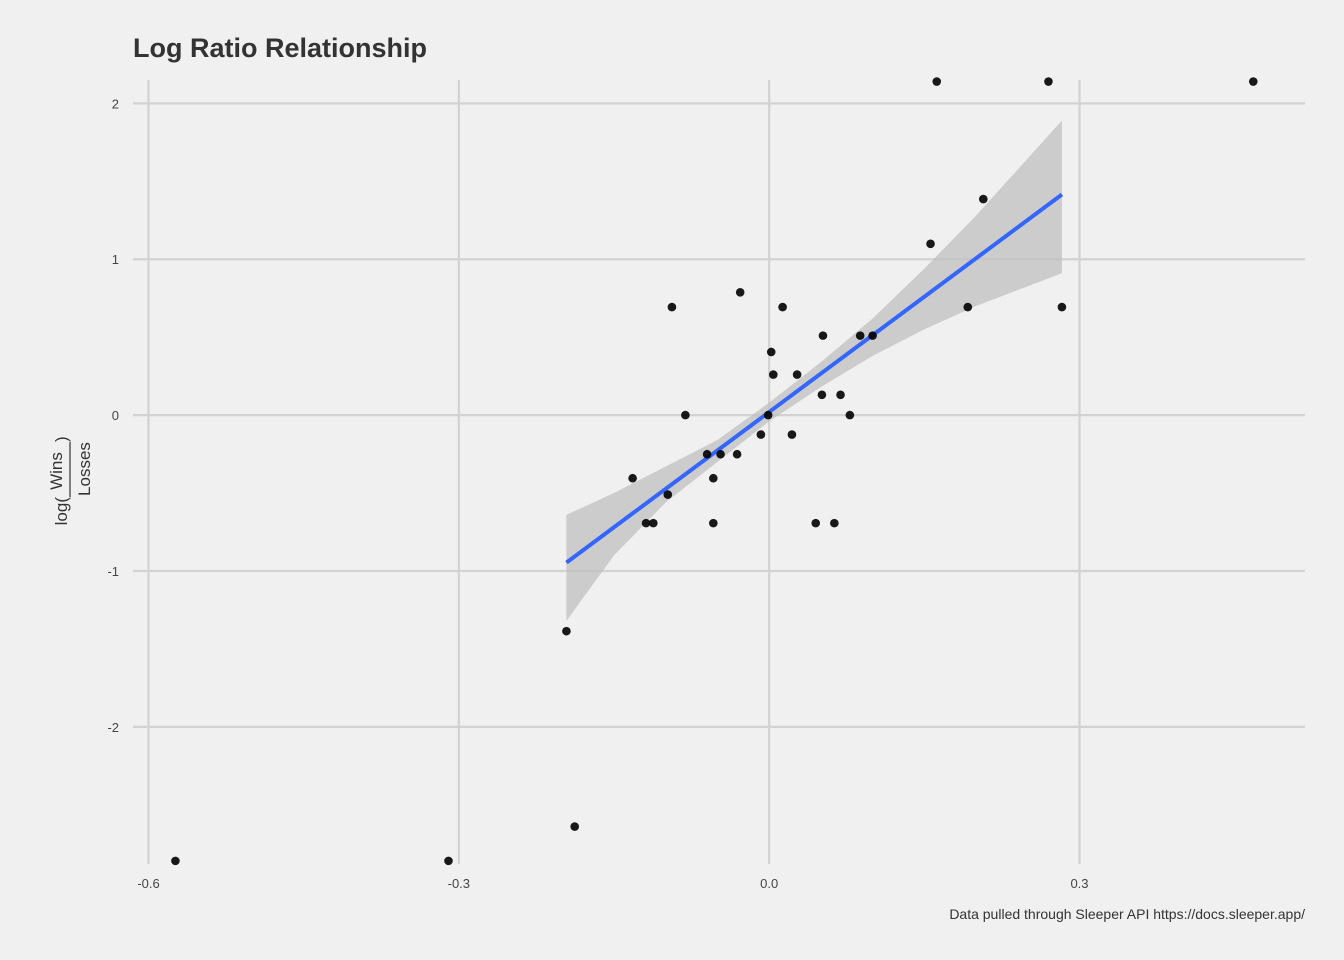 The image size is (1344, 960). I want to click on y-label-prefix: log(, so click(61, 511).